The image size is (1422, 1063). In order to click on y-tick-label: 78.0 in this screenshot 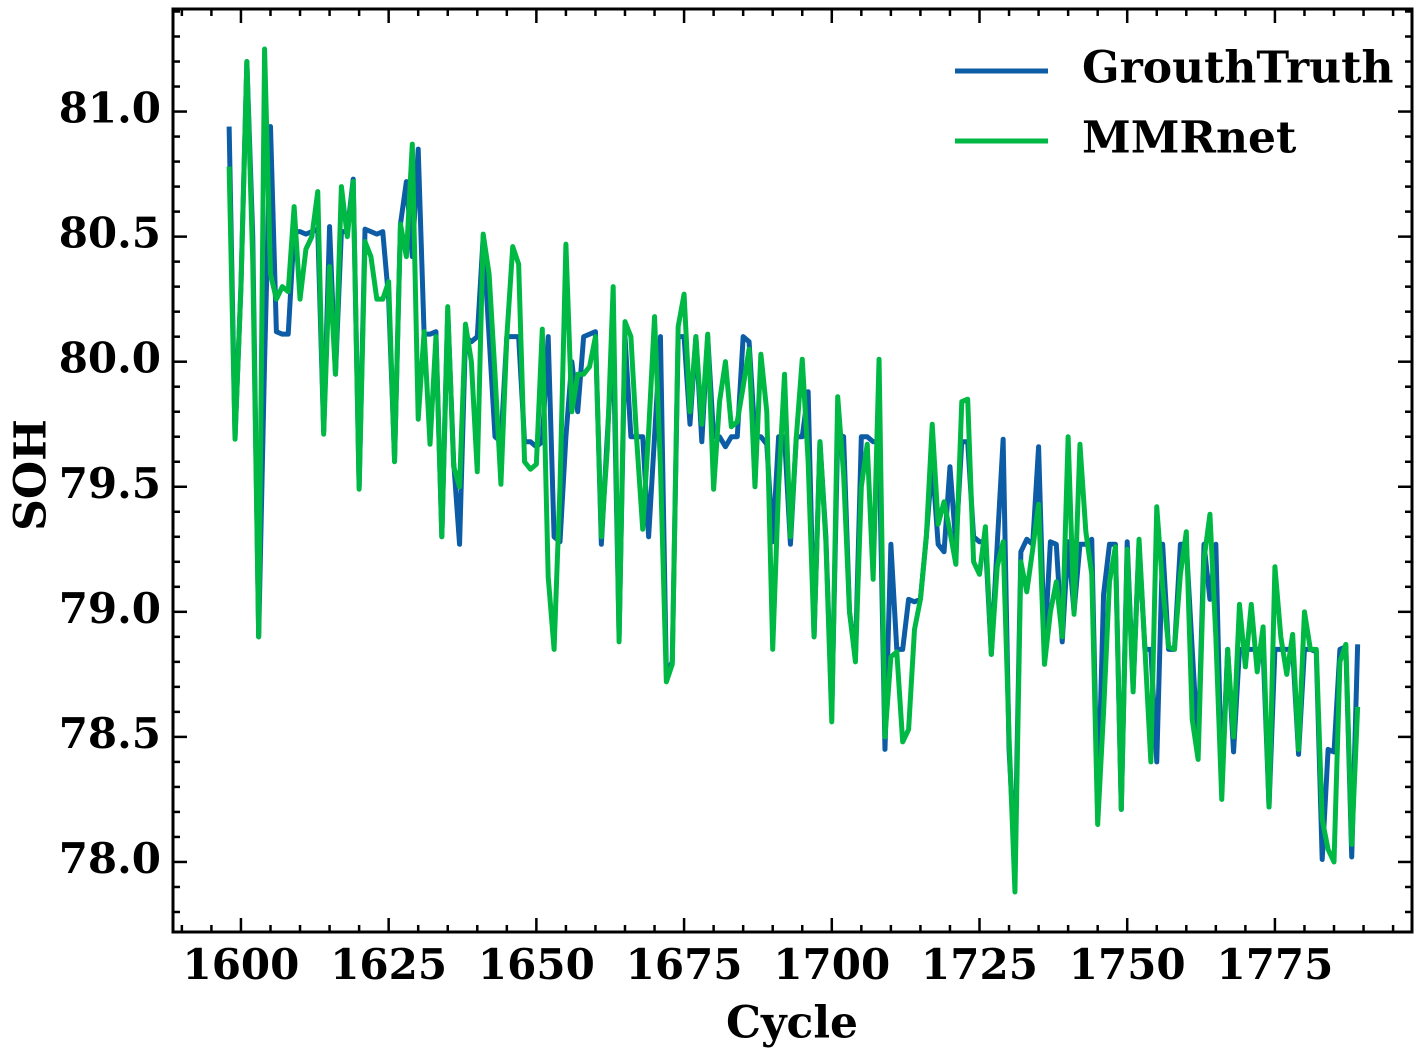, I will do `click(110, 858)`.